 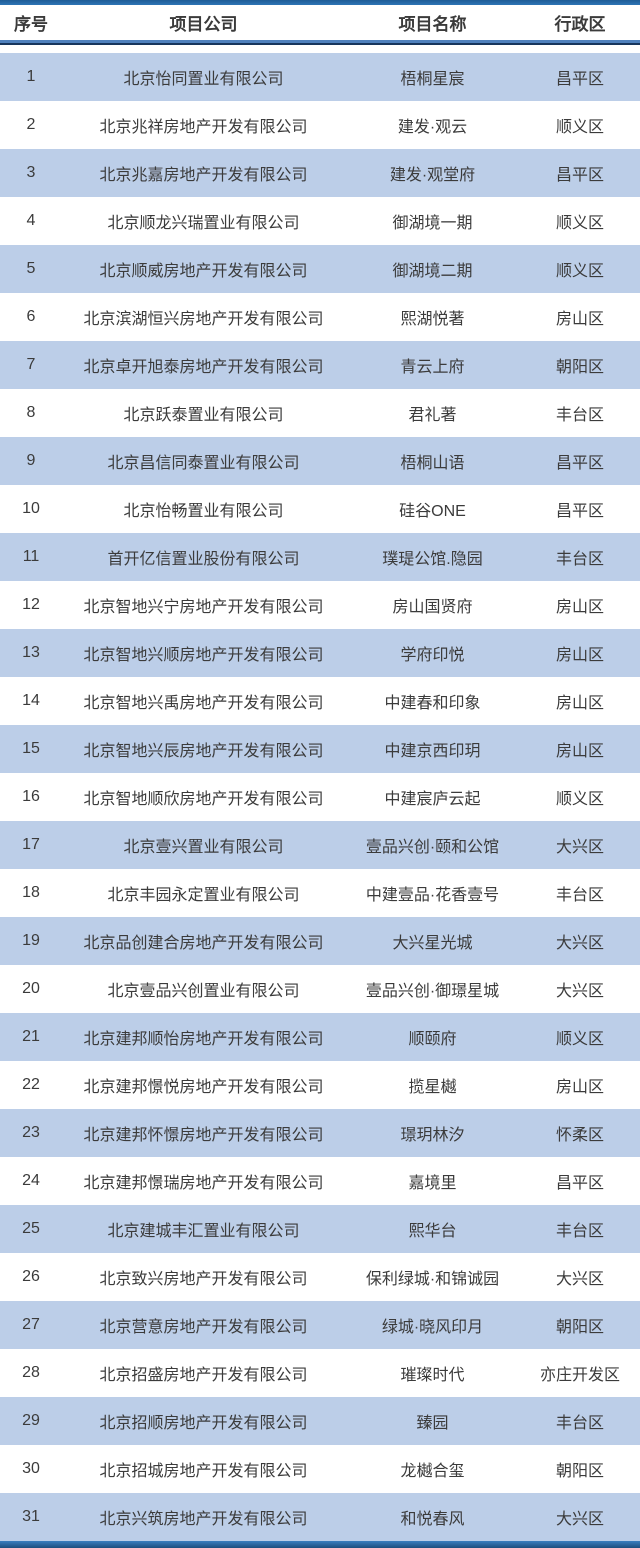 I want to click on col-header-company: 项目公司, so click(x=203, y=24).